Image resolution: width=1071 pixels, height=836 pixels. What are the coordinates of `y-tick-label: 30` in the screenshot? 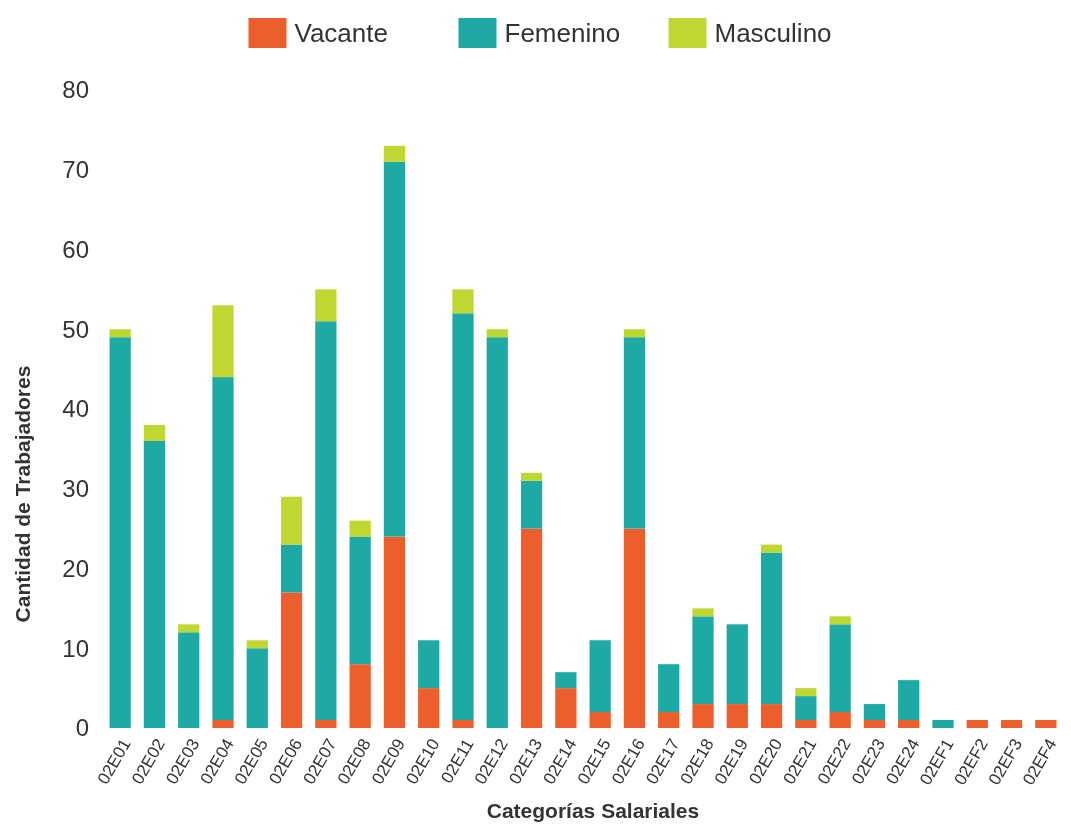 It's located at (75, 489).